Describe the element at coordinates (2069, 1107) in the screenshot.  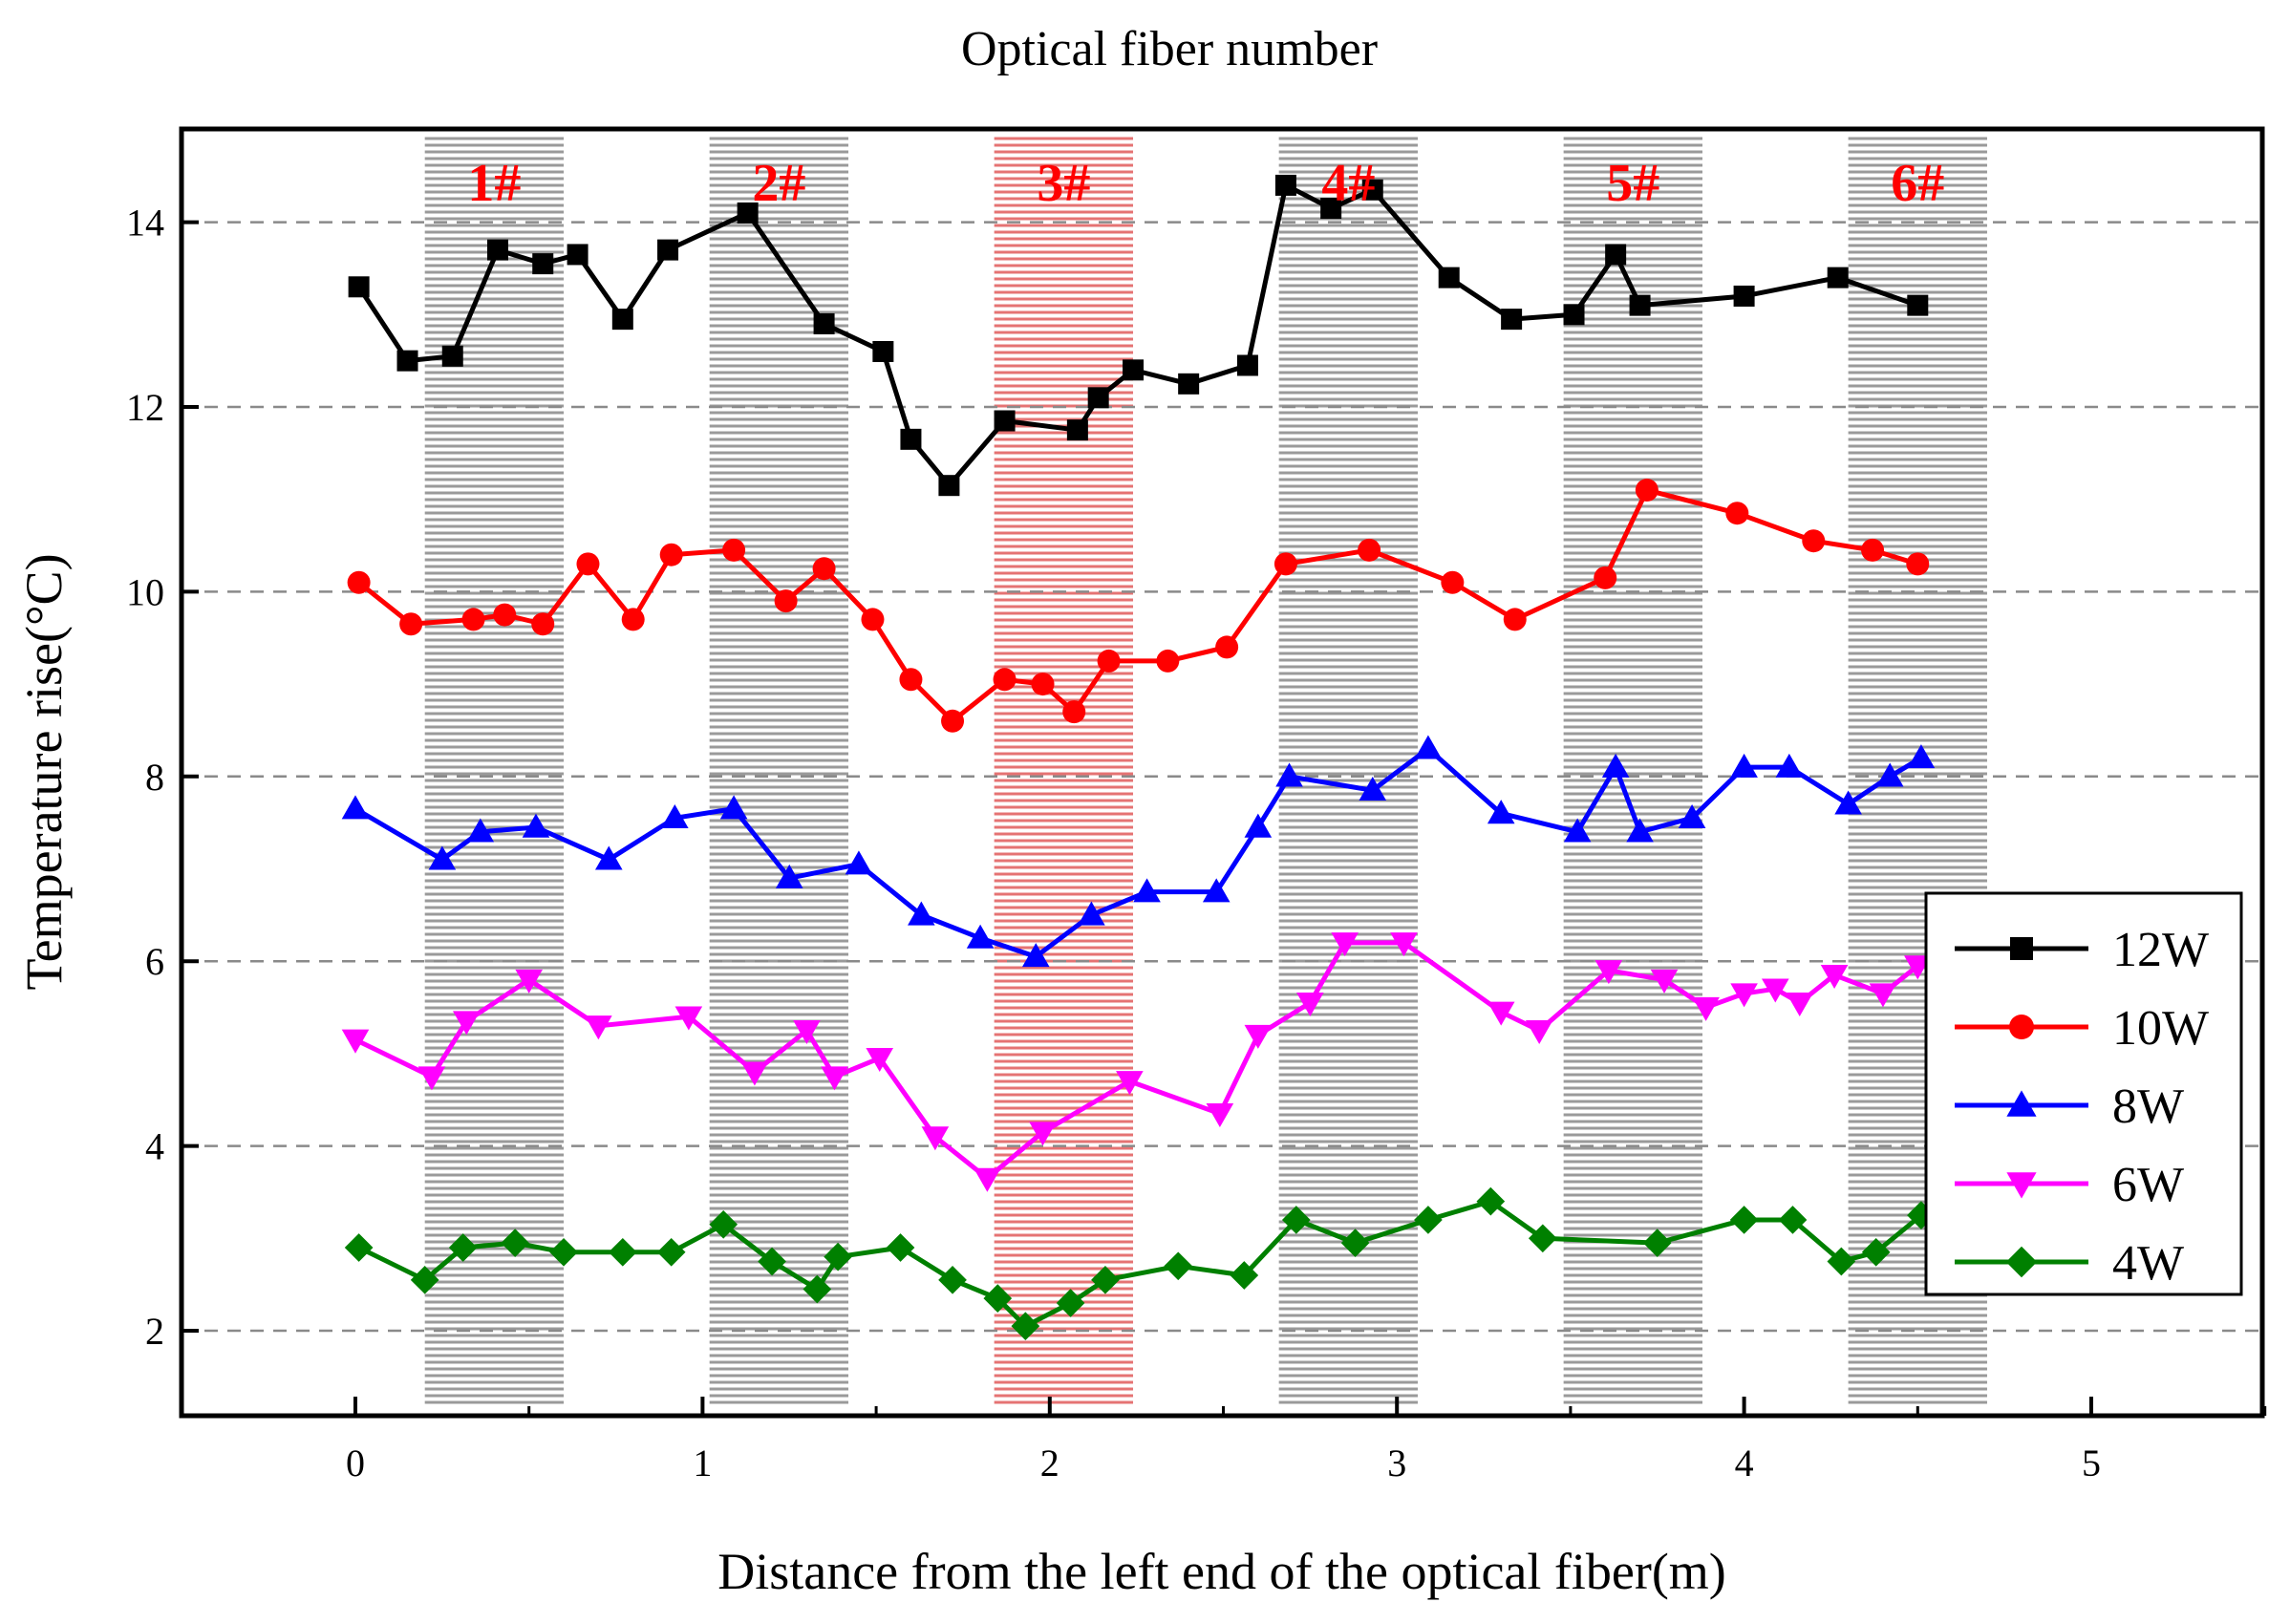
I see `legend-item: 8W` at that location.